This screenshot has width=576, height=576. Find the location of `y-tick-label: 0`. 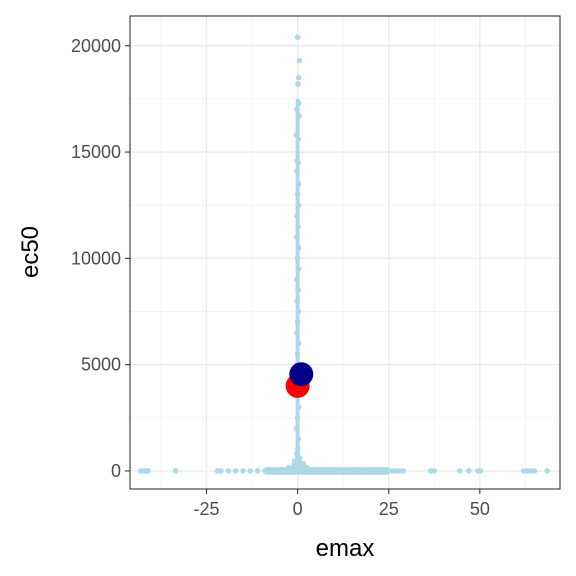

y-tick-label: 0 is located at coordinates (116, 471).